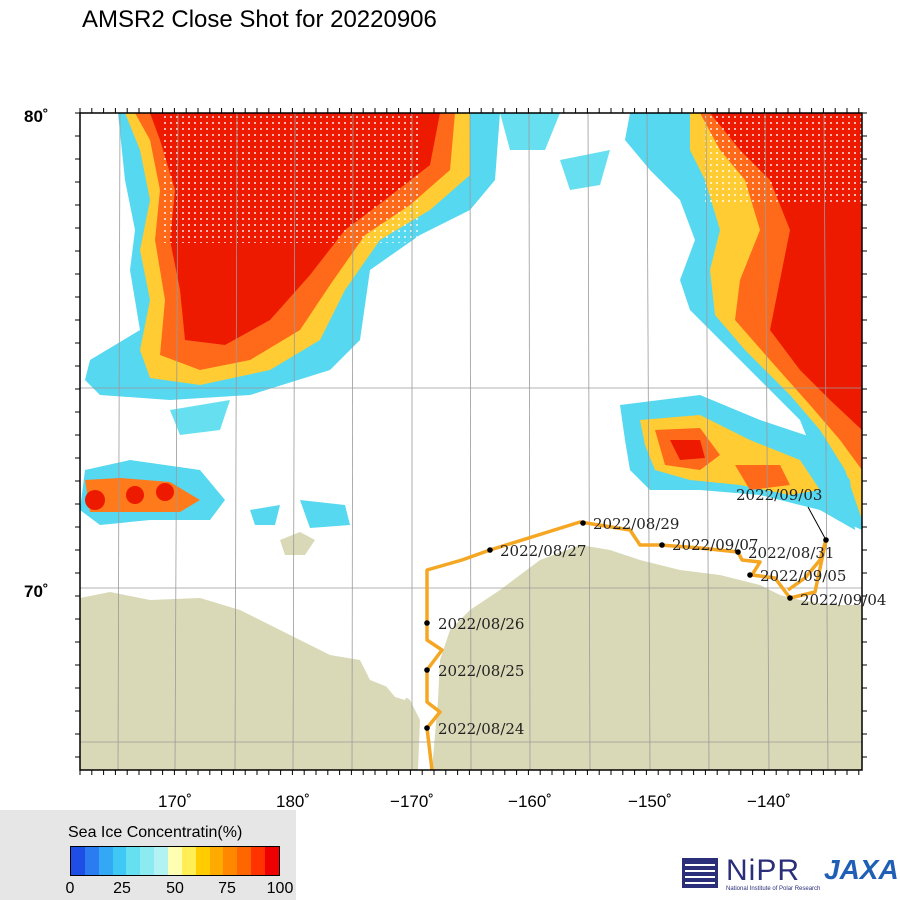  Describe the element at coordinates (481, 624) in the screenshot. I see `label-0826: 2022/08/26` at that location.